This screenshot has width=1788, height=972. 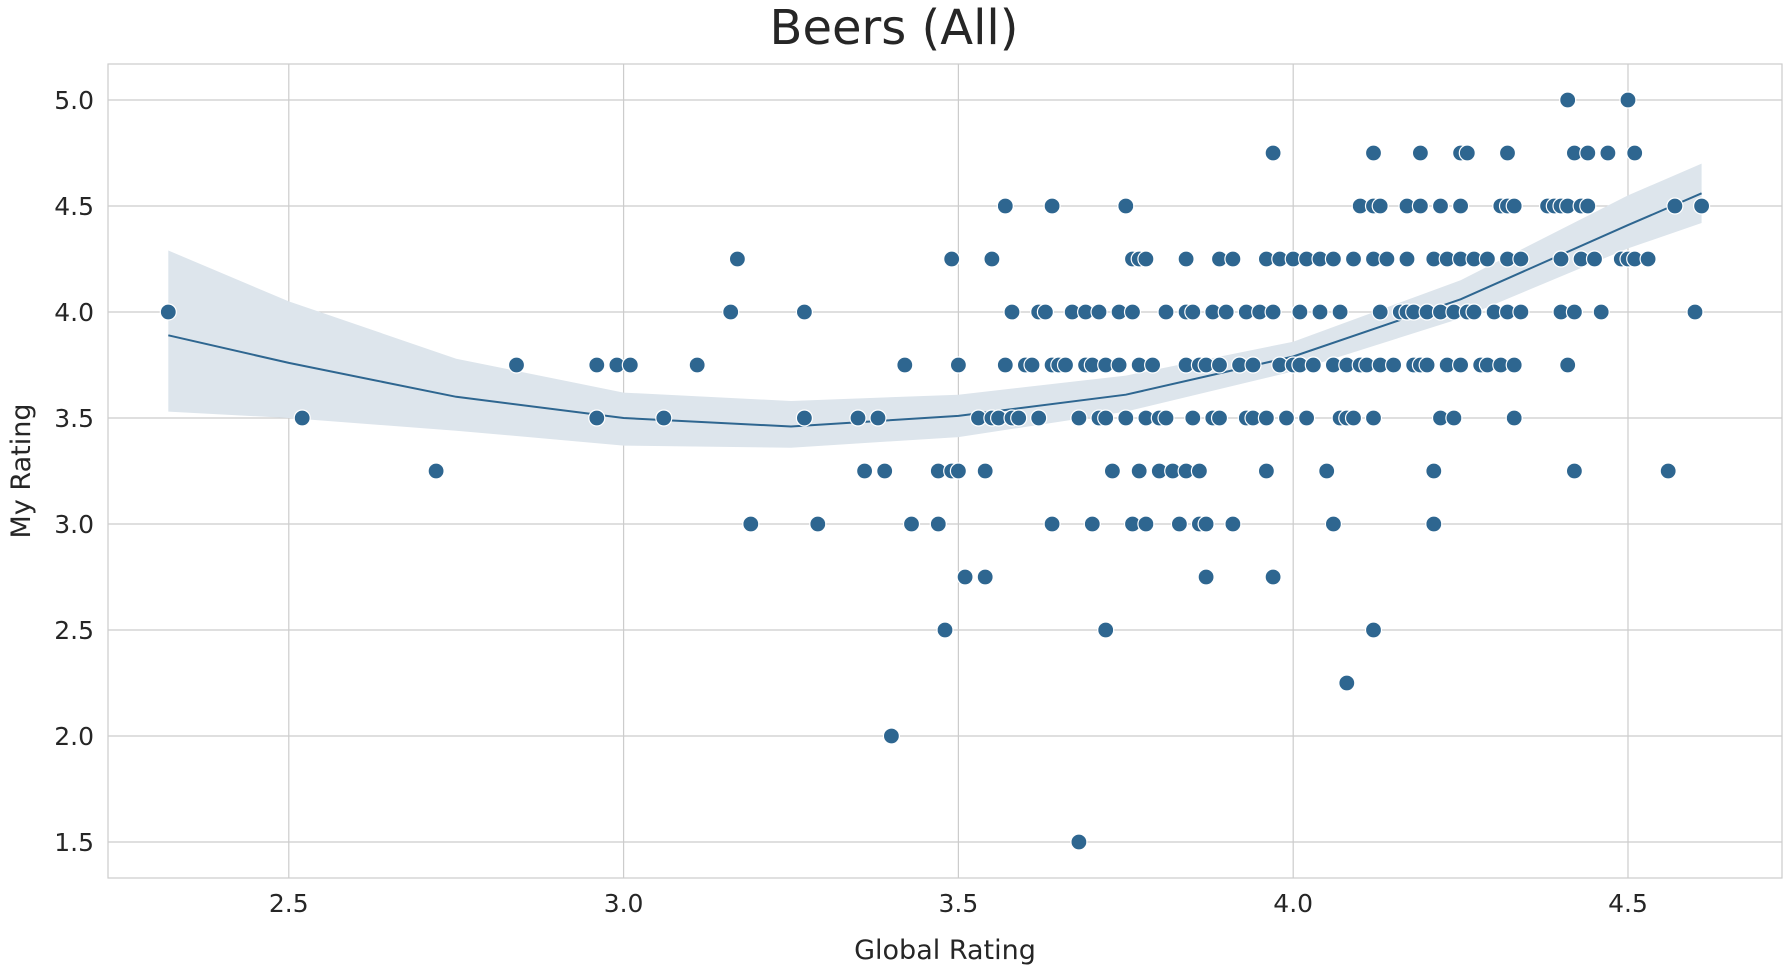 I want to click on y-tick-label: 2.0, so click(x=74, y=736).